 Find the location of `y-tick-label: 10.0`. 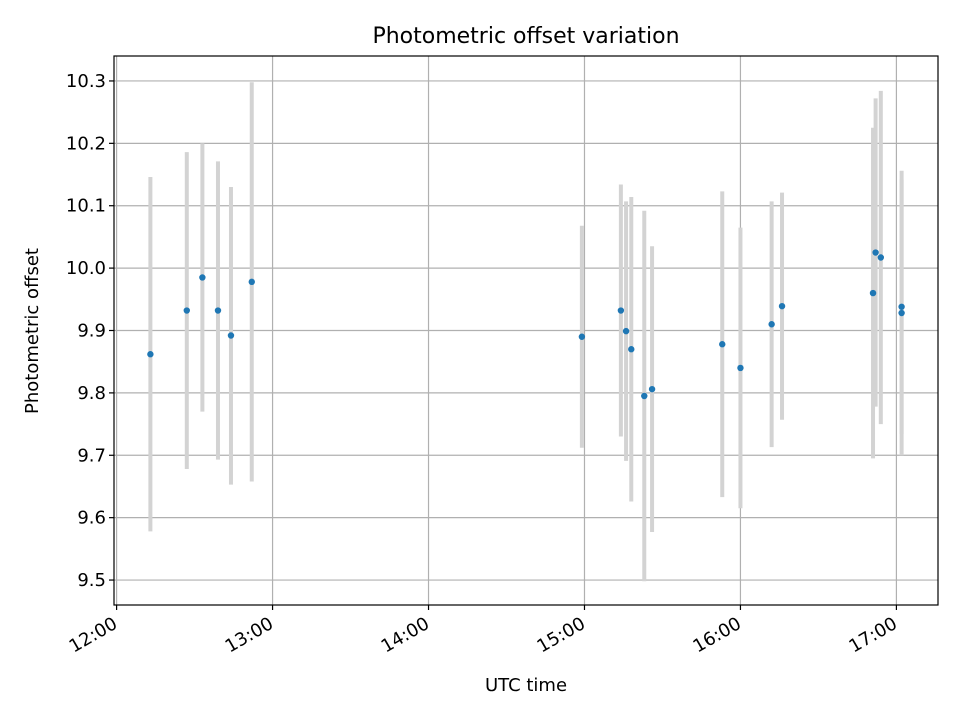

y-tick-label: 10.0 is located at coordinates (86, 268).